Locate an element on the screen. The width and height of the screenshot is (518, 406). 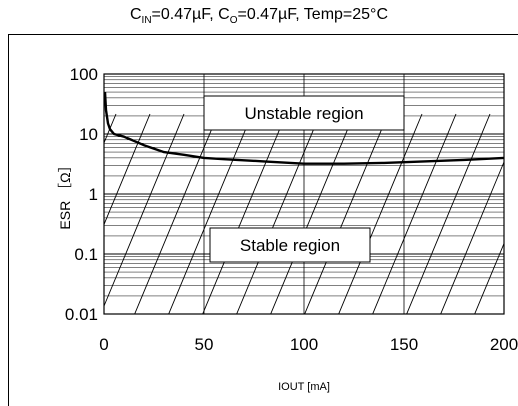
y-tick-label: 10 is located at coordinates (88, 134).